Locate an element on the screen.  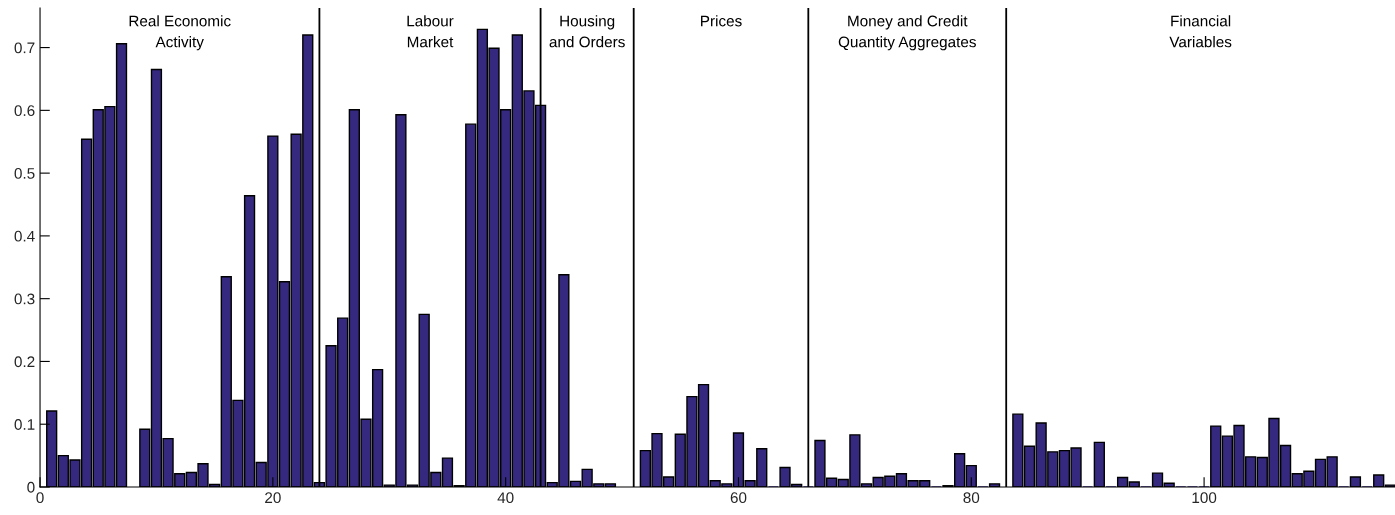
y-tick-label: 0 is located at coordinates (31, 487).